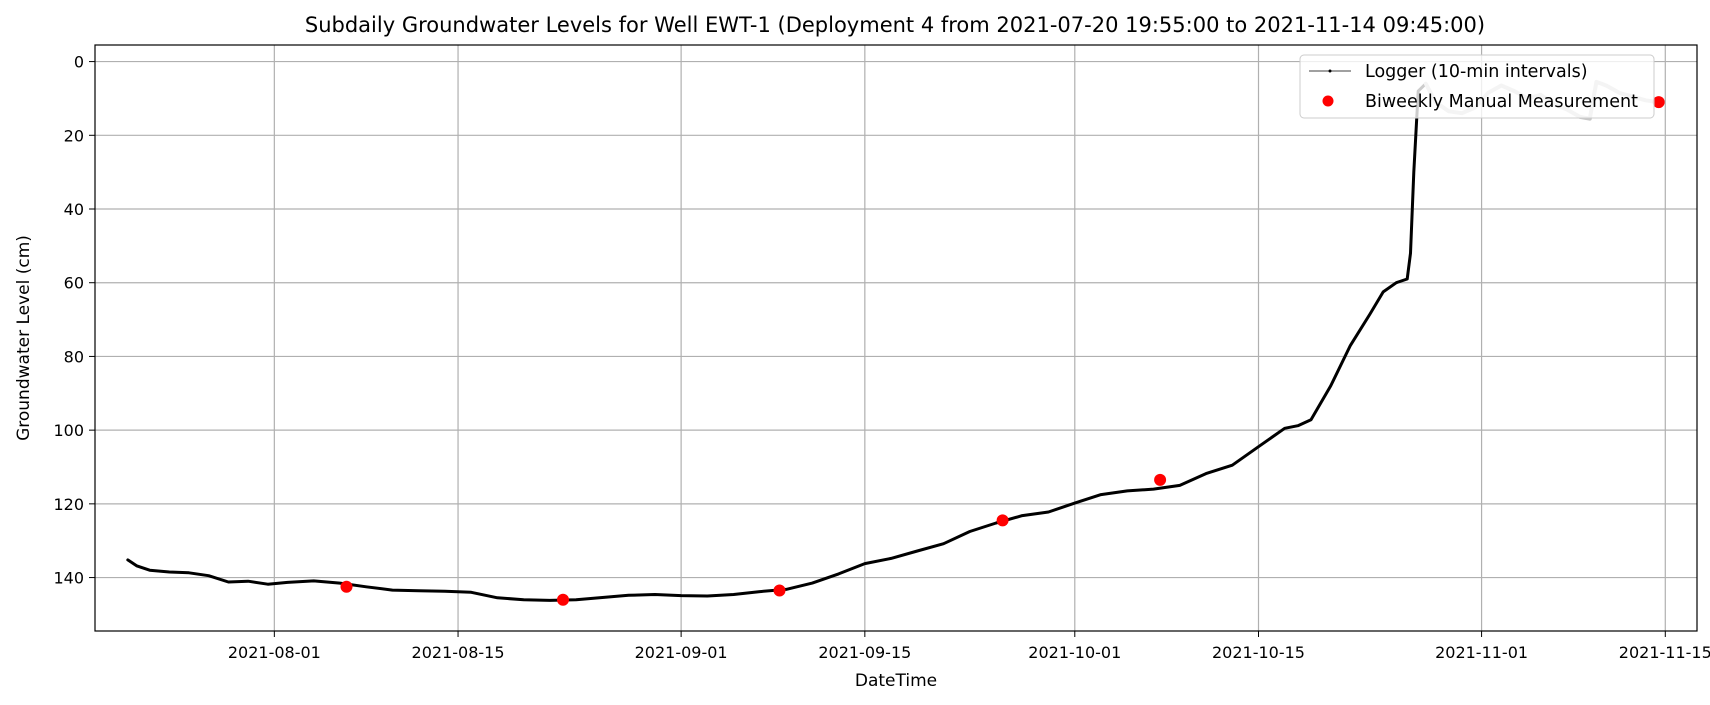 The width and height of the screenshot is (1710, 705). I want to click on y-axis-label: Groundwater Level (cm), so click(24, 338).